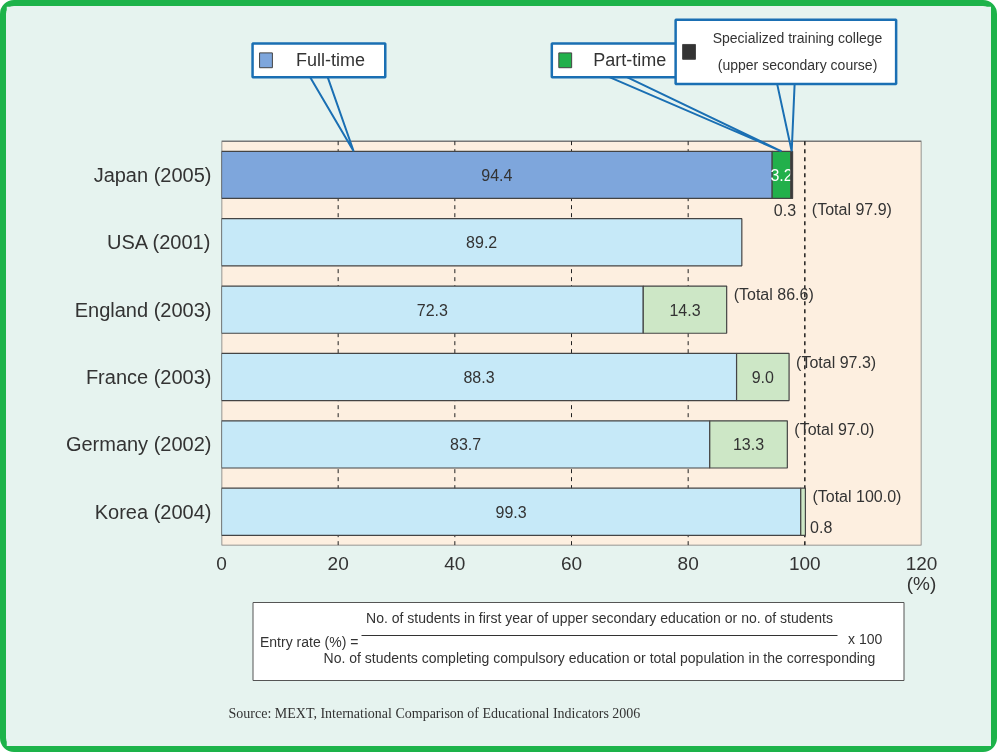  Describe the element at coordinates (599, 658) in the screenshot. I see `text: No. of students completing compulsory education or total population in the corresponding` at that location.